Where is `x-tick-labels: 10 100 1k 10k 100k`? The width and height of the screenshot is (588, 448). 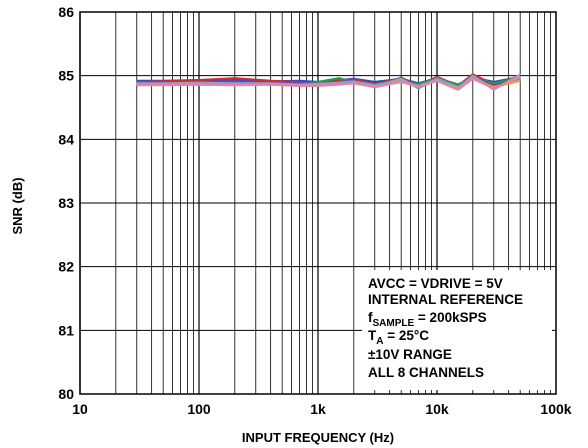 x-tick-labels: 10 100 1k 10k 100k is located at coordinates (322, 409).